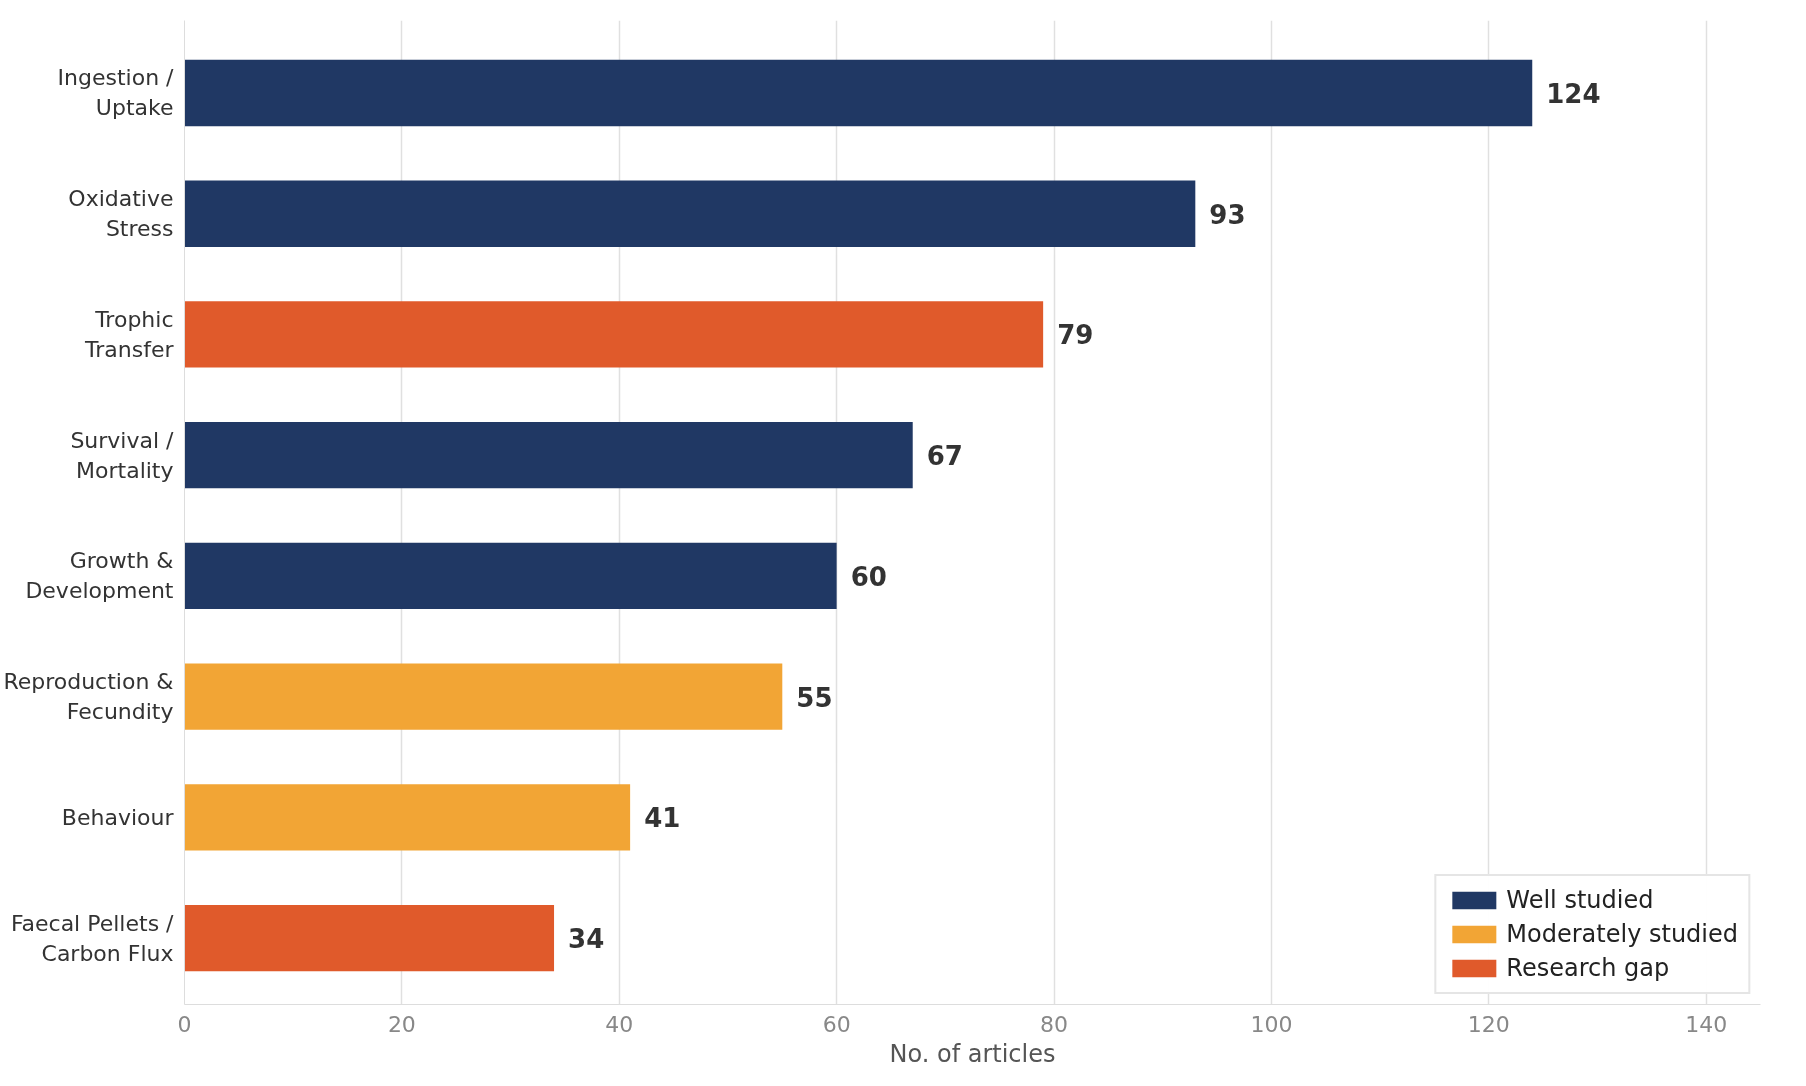 Image resolution: width=1806 pixels, height=1086 pixels. What do you see at coordinates (1054, 1024) in the screenshot?
I see `x-tick-label: 80` at bounding box center [1054, 1024].